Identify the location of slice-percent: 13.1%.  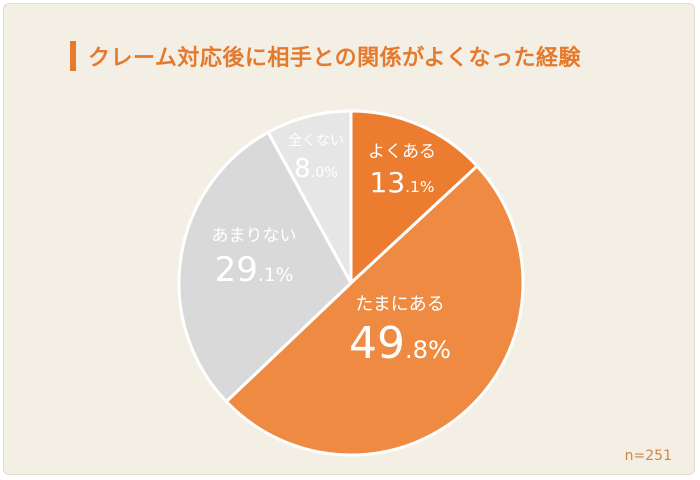
(402, 183).